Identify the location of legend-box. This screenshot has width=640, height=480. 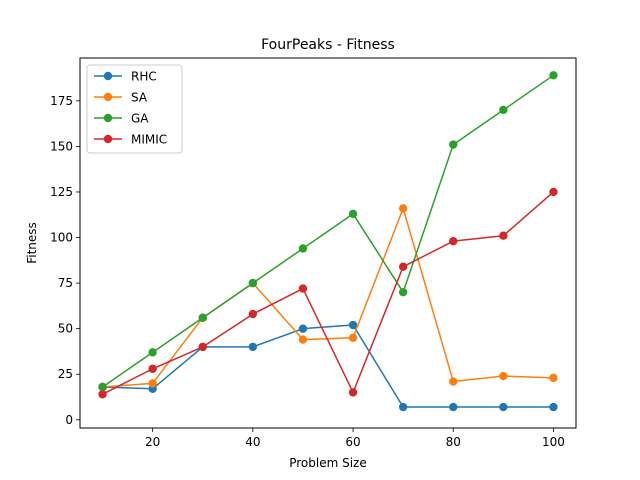
(134, 109).